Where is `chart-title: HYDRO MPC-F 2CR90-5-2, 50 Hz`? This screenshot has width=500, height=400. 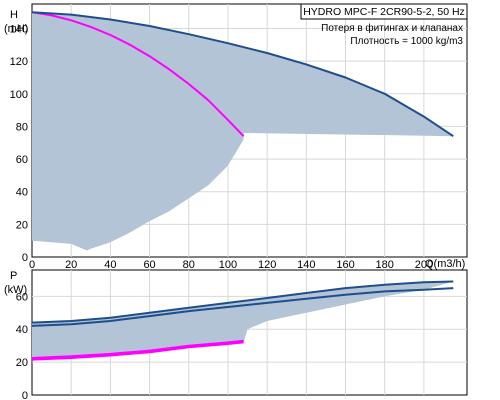 chart-title: HYDRO MPC-F 2CR90-5-2, 50 Hz is located at coordinates (384, 12).